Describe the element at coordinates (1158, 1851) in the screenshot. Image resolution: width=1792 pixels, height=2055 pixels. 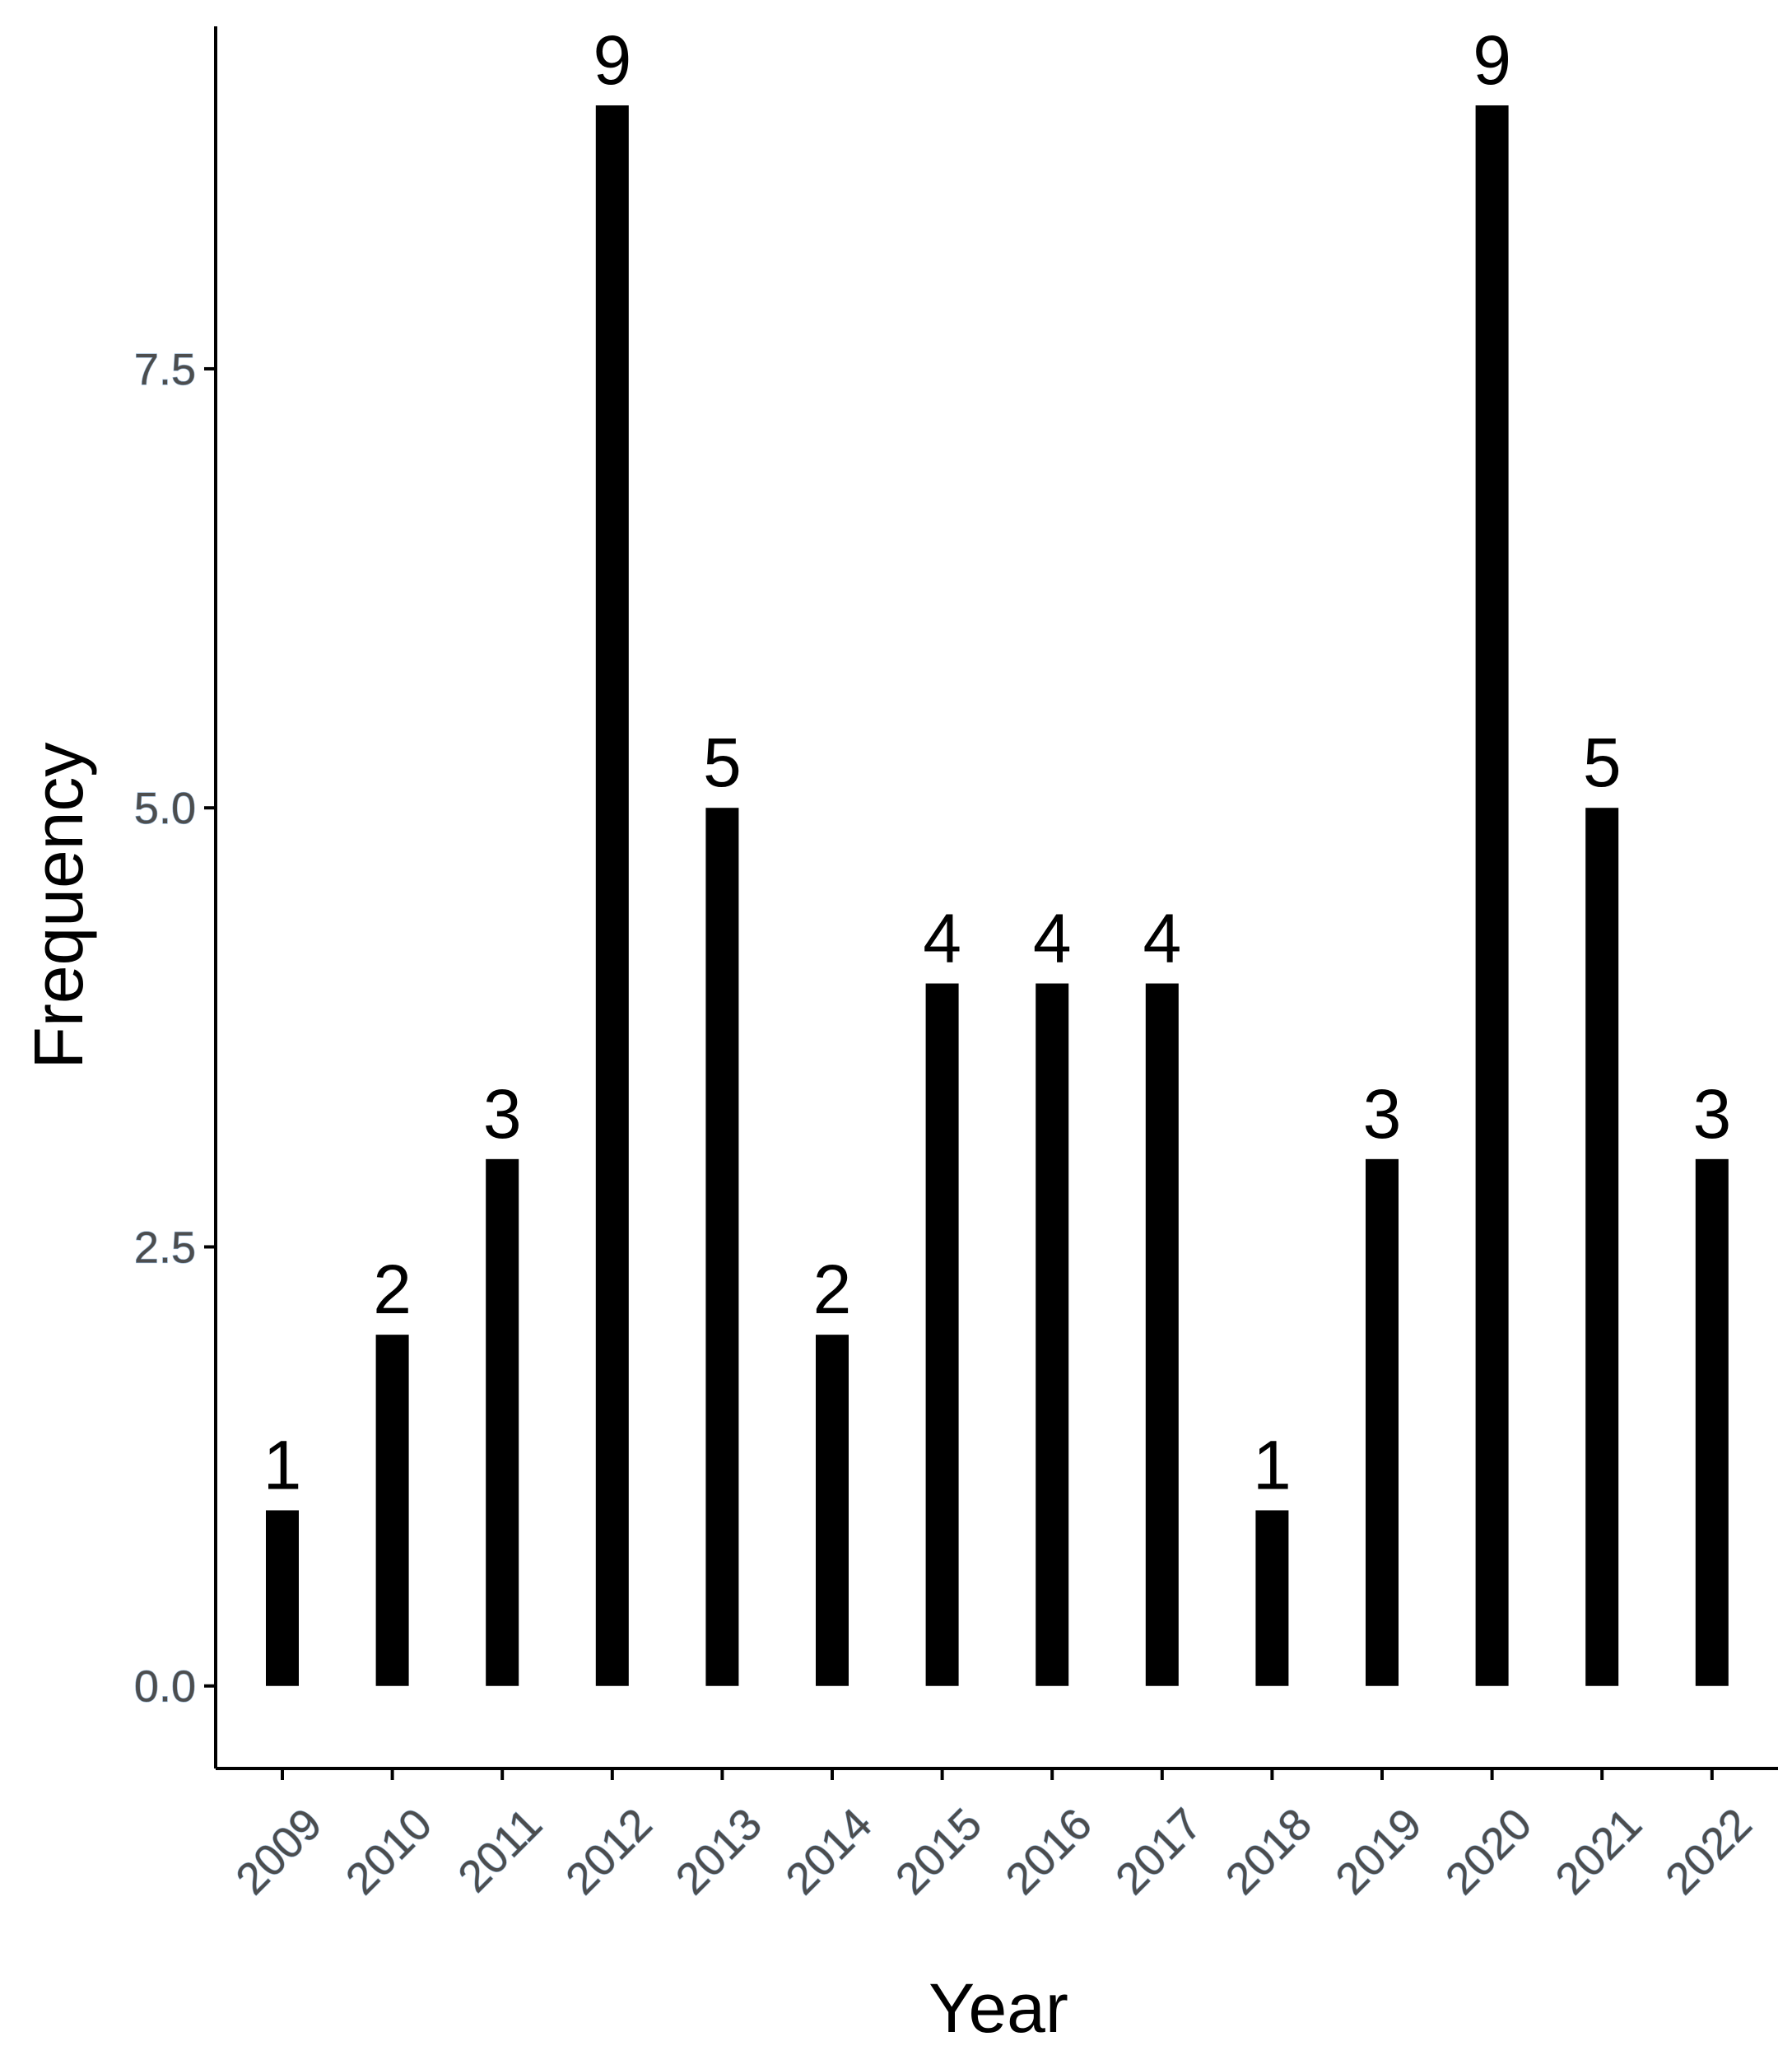
I see `x-tick-label-2017: 2017` at that location.